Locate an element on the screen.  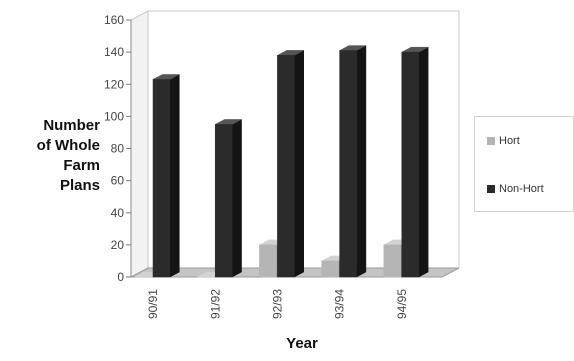
y-tick-label: 140 is located at coordinates (114, 52).